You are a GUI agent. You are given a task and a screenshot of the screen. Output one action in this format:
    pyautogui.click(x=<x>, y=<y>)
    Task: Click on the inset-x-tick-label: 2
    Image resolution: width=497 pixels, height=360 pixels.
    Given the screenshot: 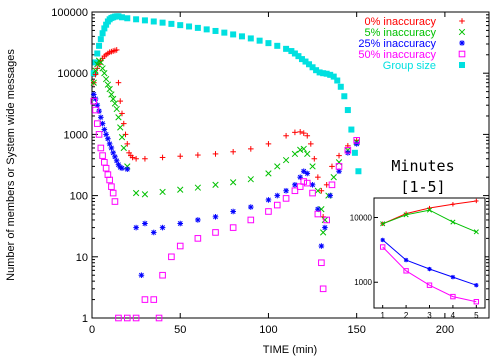 What is the action you would take?
    pyautogui.click(x=406, y=315)
    